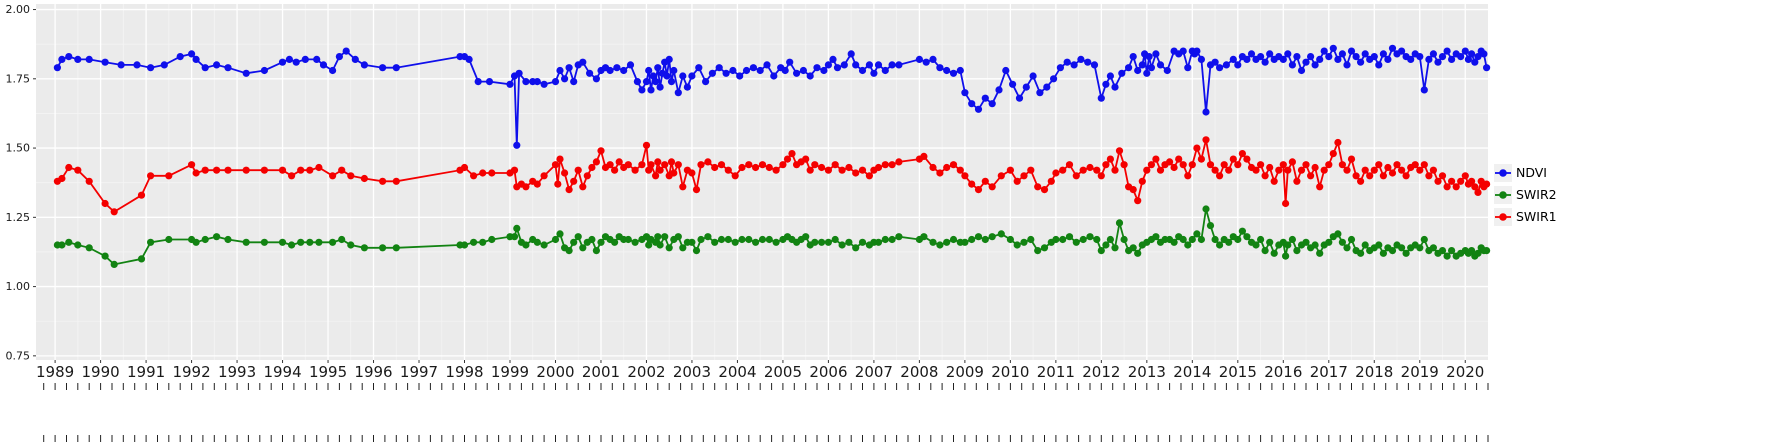  What do you see at coordinates (1101, 372) in the screenshot?
I see `x-tick-label: 2012` at bounding box center [1101, 372].